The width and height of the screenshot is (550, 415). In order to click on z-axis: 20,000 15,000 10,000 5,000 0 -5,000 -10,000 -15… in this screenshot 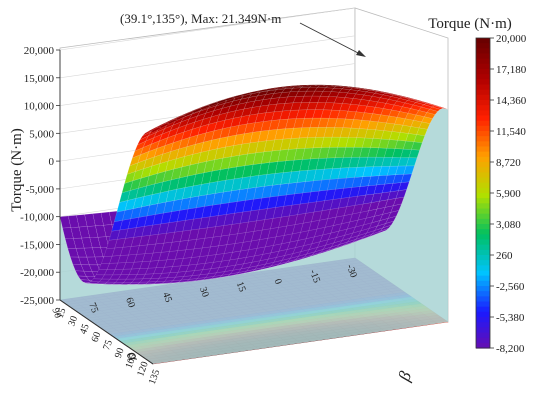, I will do `click(40, 176)`.